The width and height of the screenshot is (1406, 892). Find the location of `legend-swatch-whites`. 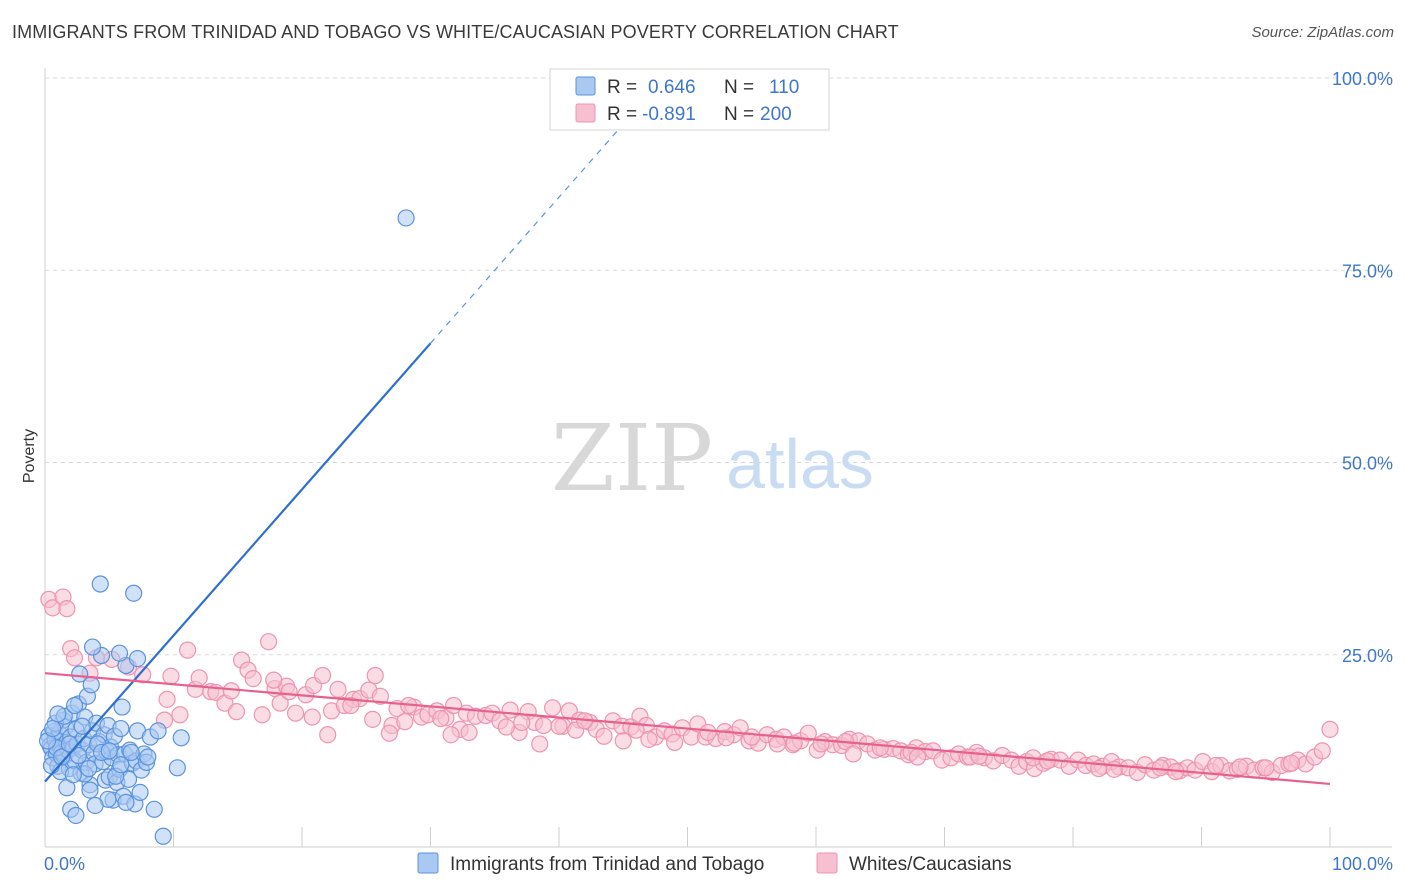

legend-swatch-whites is located at coordinates (827, 863).